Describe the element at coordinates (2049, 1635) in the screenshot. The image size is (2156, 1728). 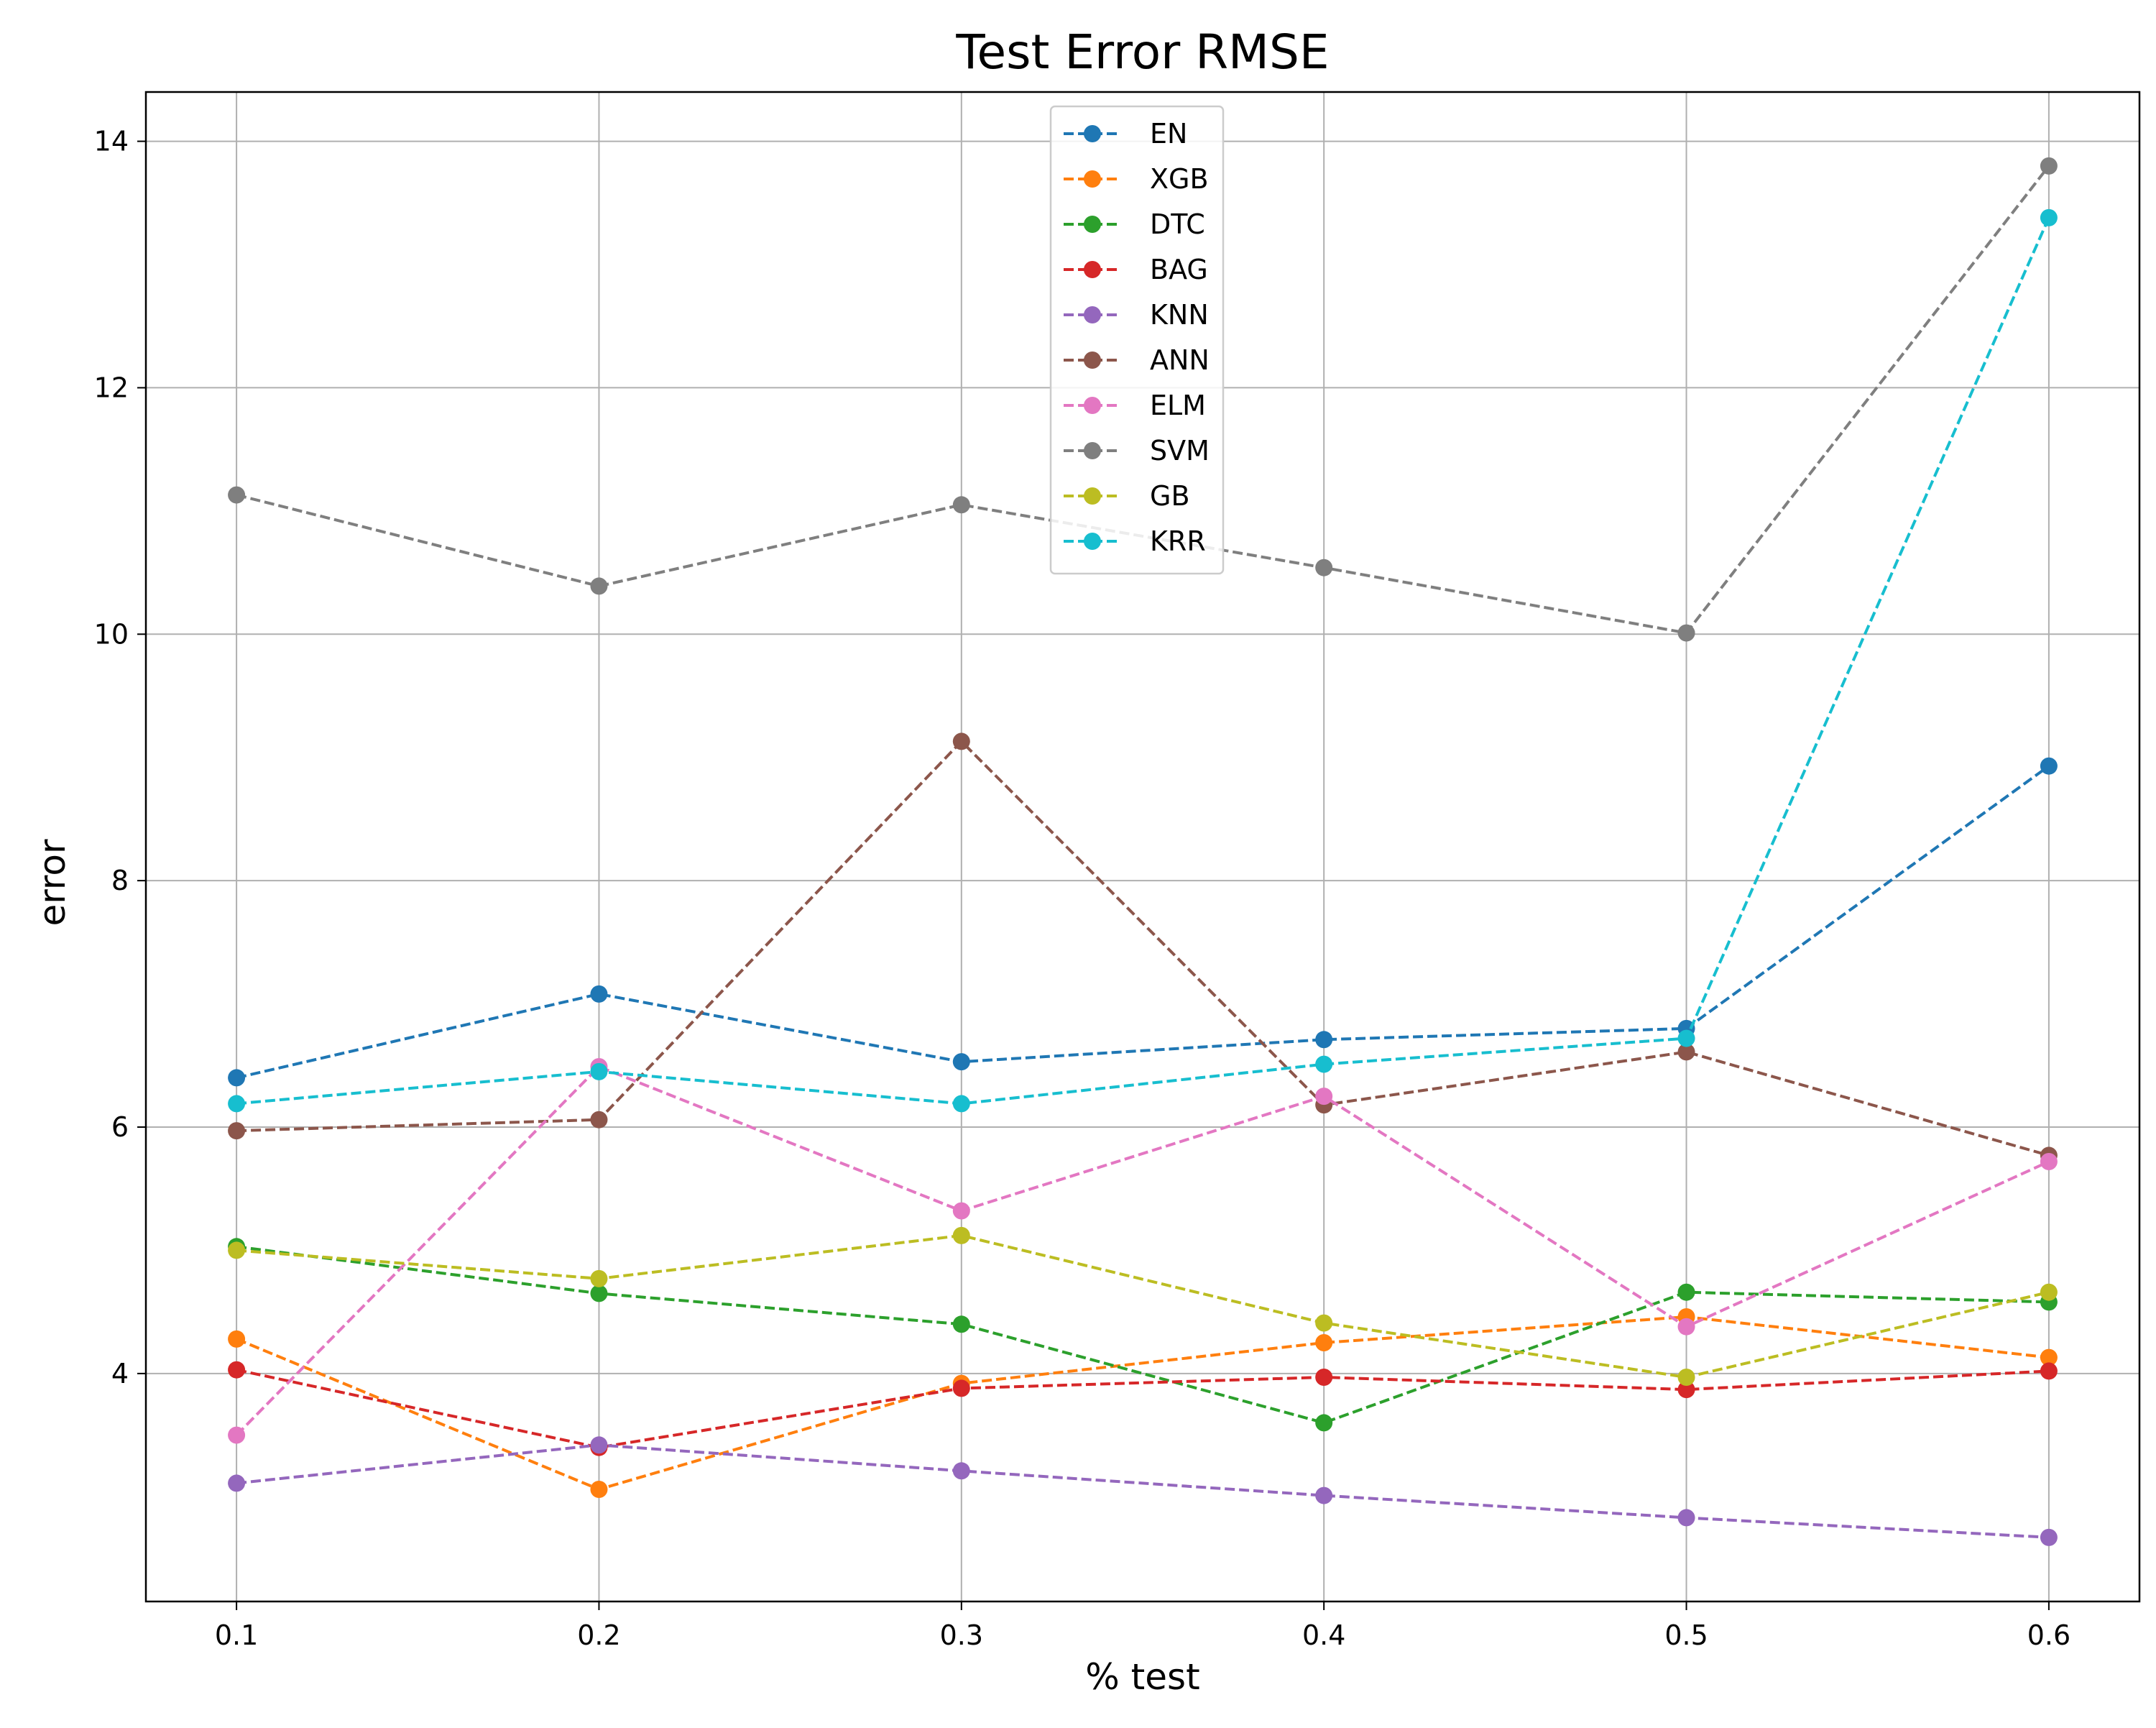
I see `x-tick-label: 0.6` at that location.